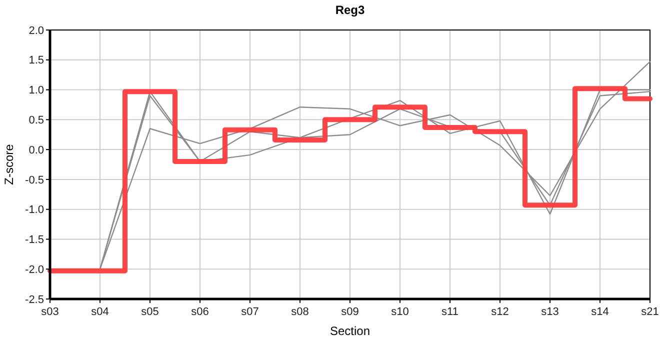 The height and width of the screenshot is (360, 660). What do you see at coordinates (36, 120) in the screenshot?
I see `y-tick-label: 0.5` at bounding box center [36, 120].